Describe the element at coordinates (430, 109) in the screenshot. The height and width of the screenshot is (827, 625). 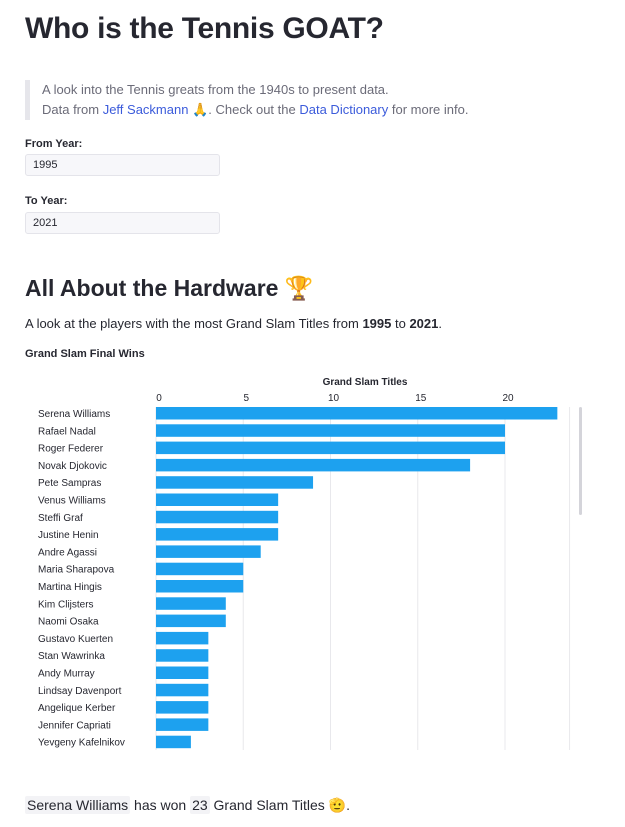
I see `intro-suffix: for more info.` at that location.